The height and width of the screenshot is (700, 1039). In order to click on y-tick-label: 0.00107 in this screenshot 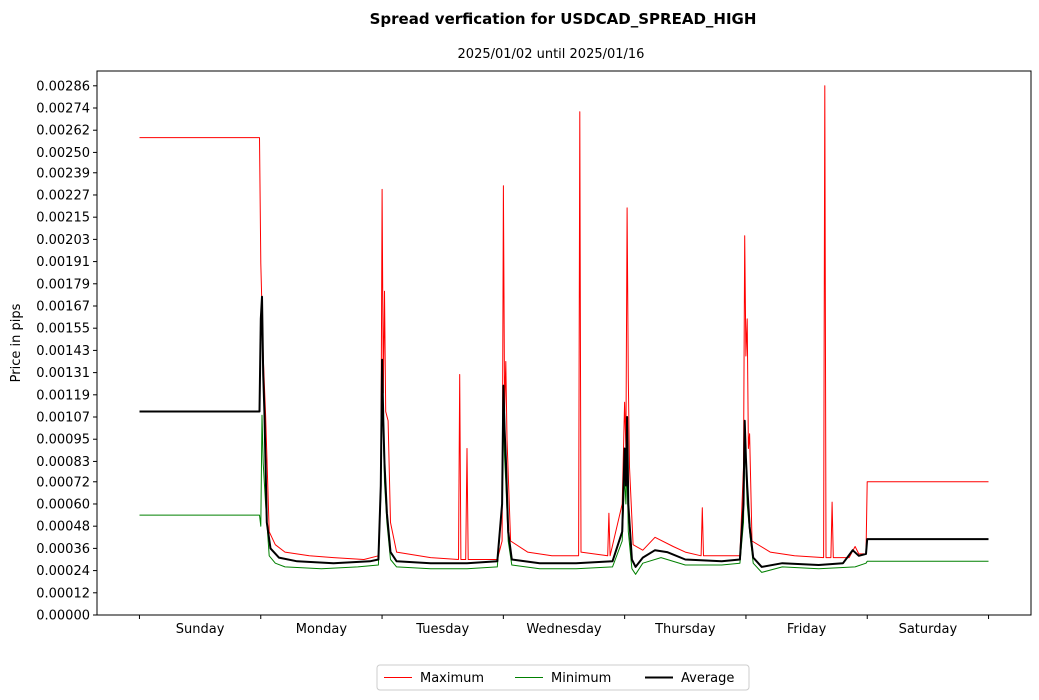, I will do `click(63, 418)`.